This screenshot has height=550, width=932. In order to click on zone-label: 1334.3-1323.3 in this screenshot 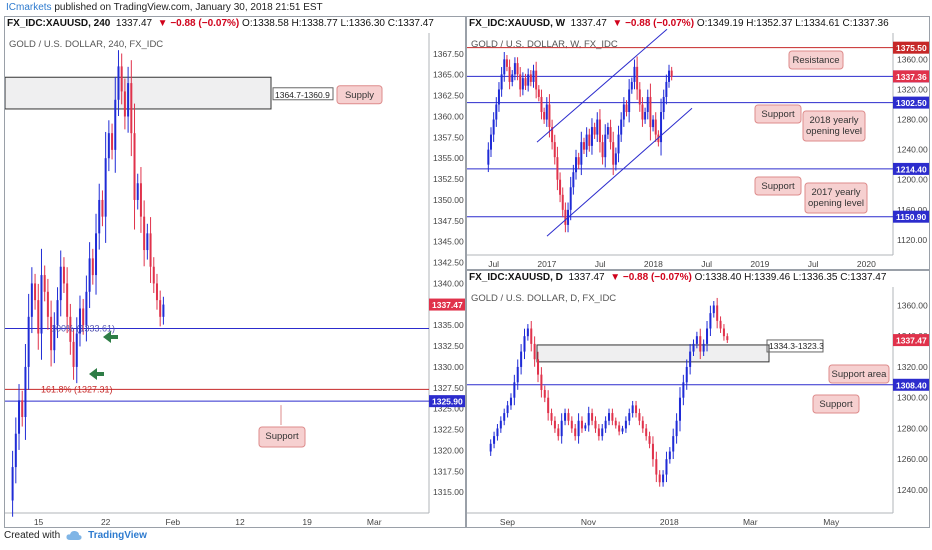, I will do `click(796, 346)`.